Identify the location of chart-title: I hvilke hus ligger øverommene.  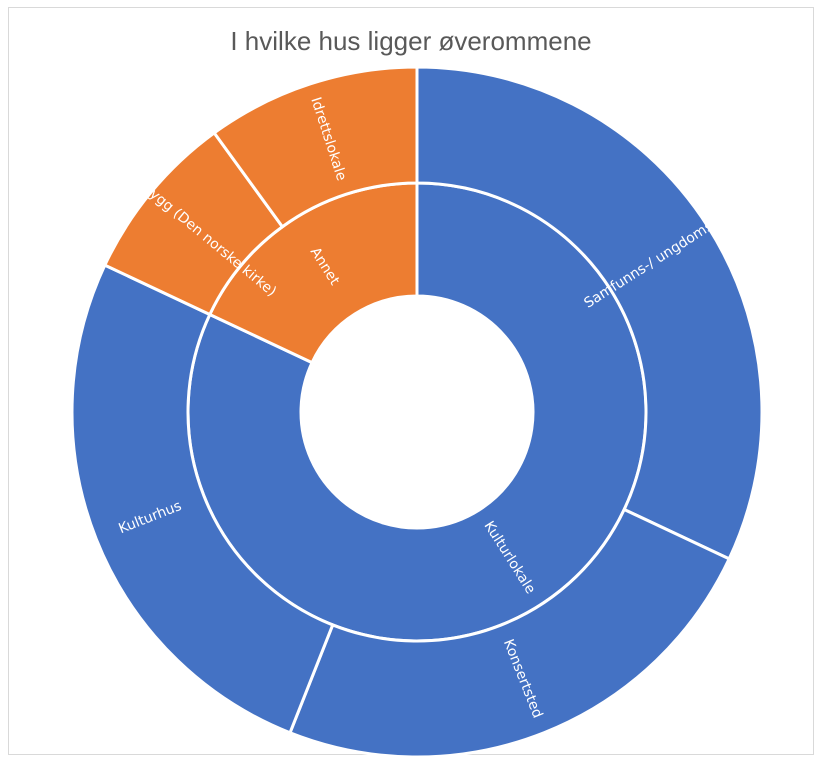
(411, 41).